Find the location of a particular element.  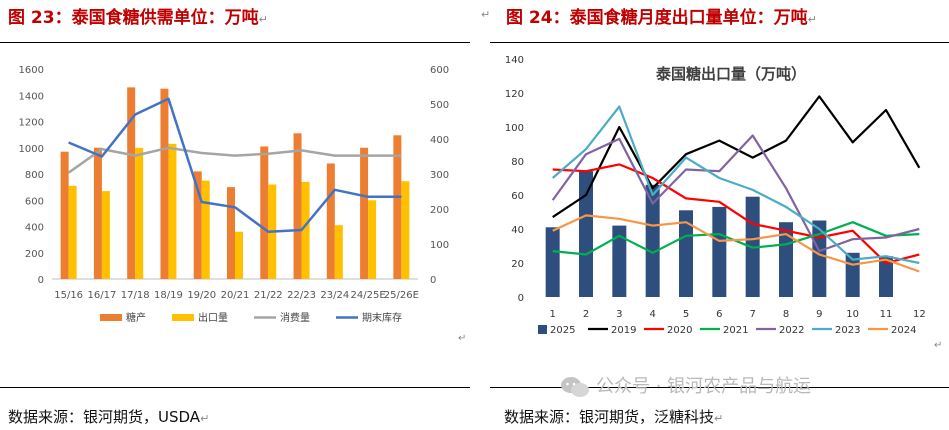

x-tick-label: 21/22 is located at coordinates (268, 295).